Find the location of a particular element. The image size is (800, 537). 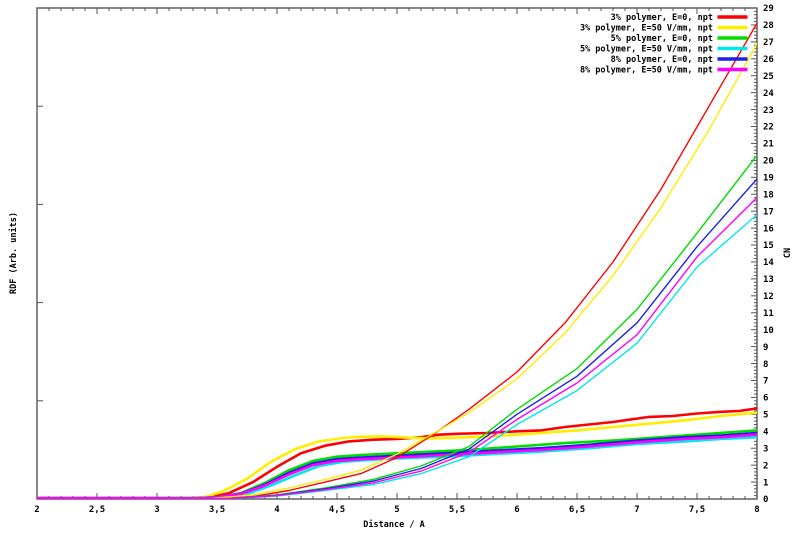

y2-tick-label: 4 is located at coordinates (766, 432).